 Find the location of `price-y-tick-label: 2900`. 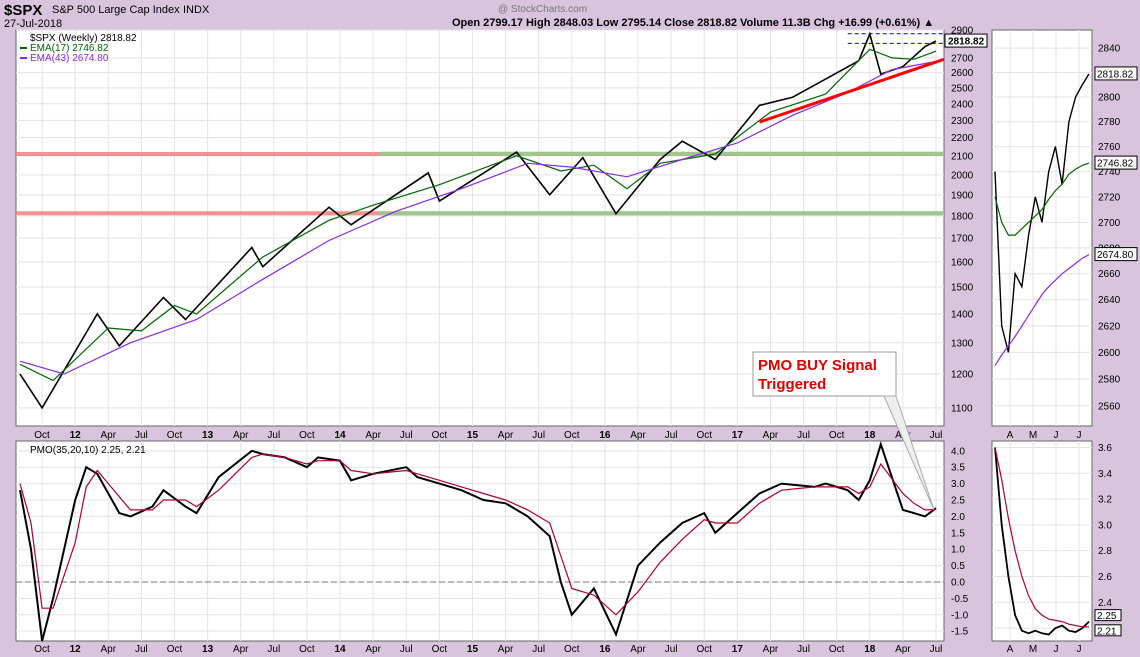

price-y-tick-label: 2900 is located at coordinates (962, 31).